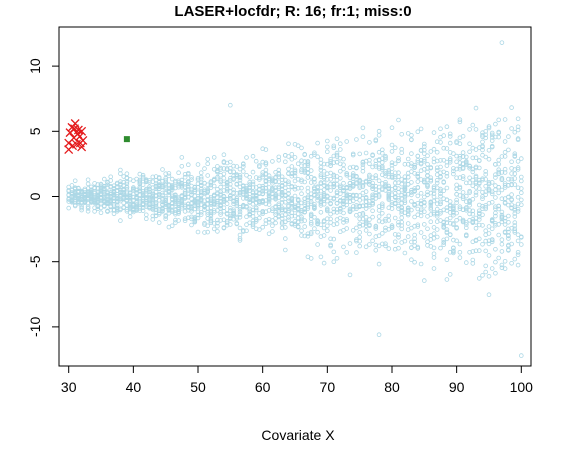  What do you see at coordinates (263, 387) in the screenshot?
I see `x-tick-label: 60` at bounding box center [263, 387].